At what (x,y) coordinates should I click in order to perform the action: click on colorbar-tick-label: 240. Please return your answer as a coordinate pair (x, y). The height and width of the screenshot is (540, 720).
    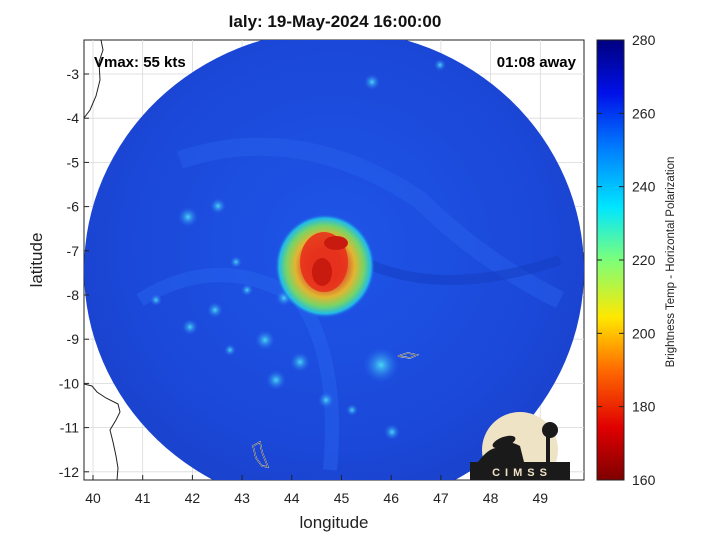
    Looking at the image, I should click on (644, 187).